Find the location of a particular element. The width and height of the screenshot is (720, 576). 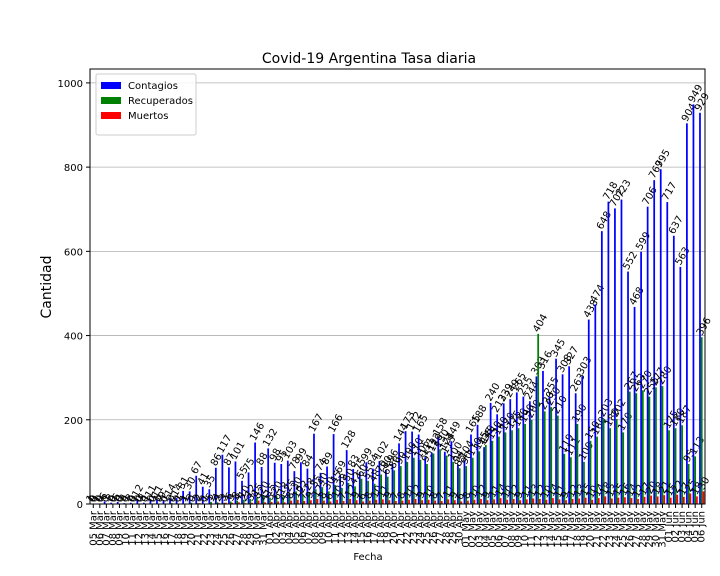

x-tick-label: 08 Mar is located at coordinates (113, 528).